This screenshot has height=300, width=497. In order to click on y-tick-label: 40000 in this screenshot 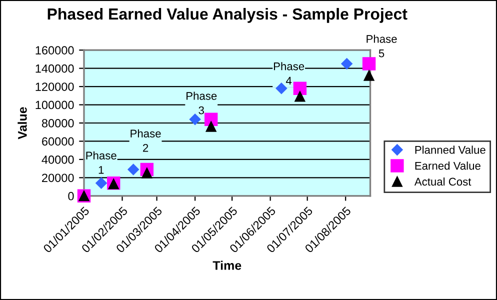, I will do `click(58, 159)`.